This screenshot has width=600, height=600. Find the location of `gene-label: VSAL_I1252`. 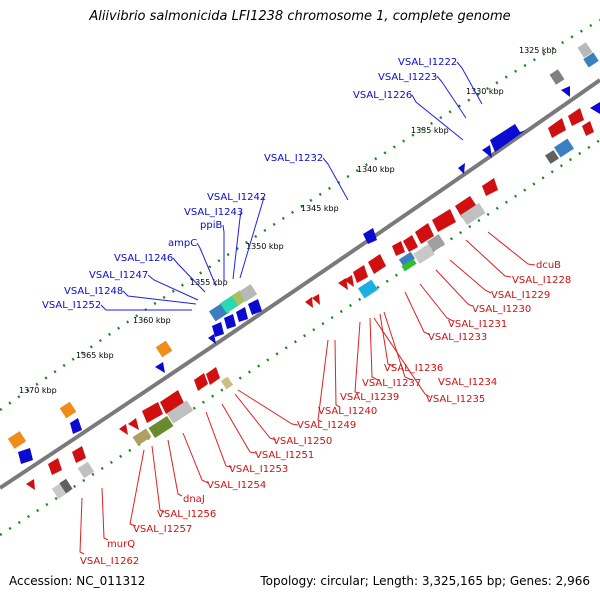

gene-label: VSAL_I1252 is located at coordinates (71, 305).